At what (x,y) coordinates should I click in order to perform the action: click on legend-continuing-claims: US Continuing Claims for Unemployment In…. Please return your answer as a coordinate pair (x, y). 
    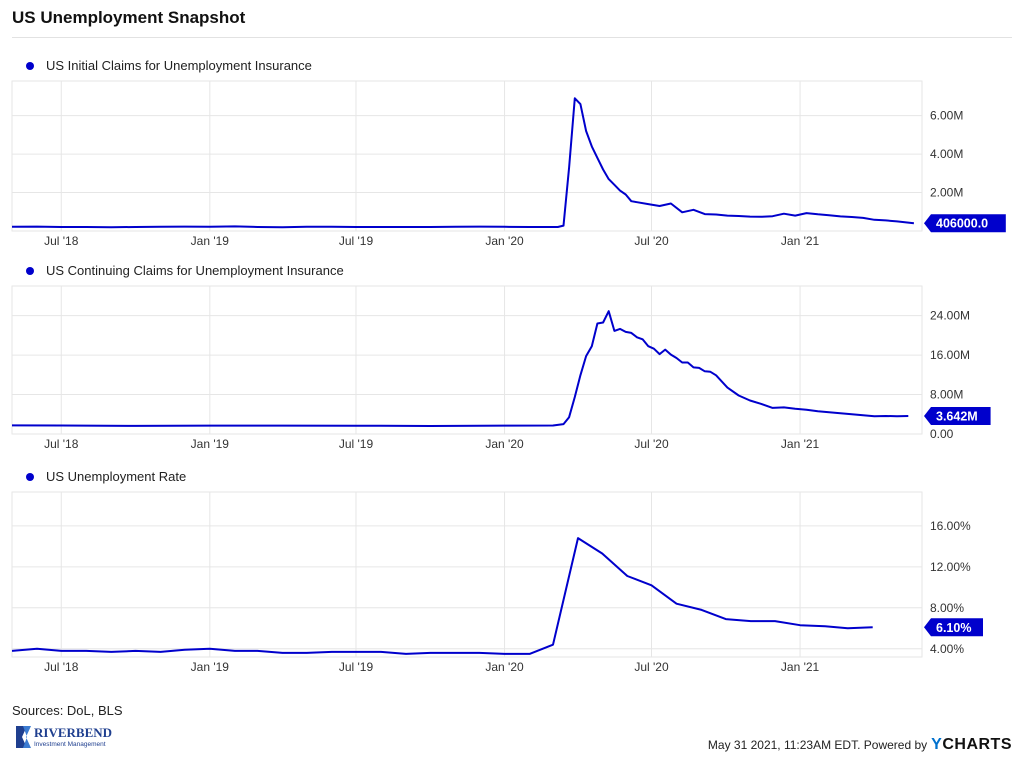
    Looking at the image, I should click on (185, 270).